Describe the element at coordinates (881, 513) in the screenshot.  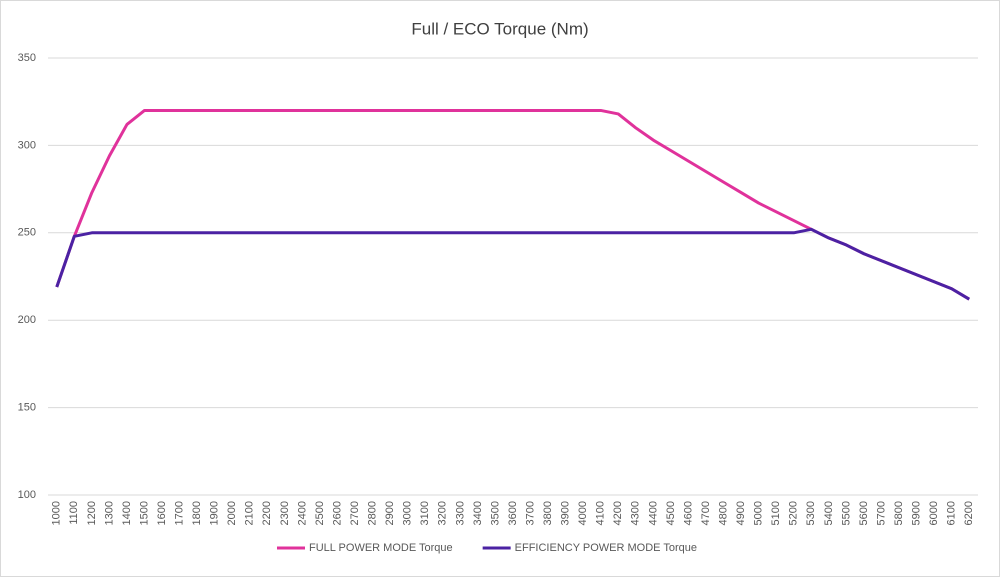
I see `x-tick-label: 5700` at that location.